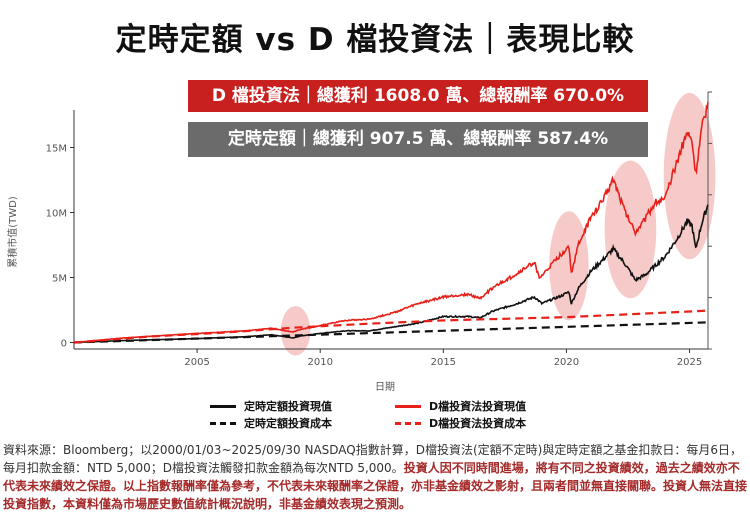 This screenshot has width=750, height=518. Describe the element at coordinates (443, 362) in the screenshot. I see `x-tick-label: 2015` at that location.